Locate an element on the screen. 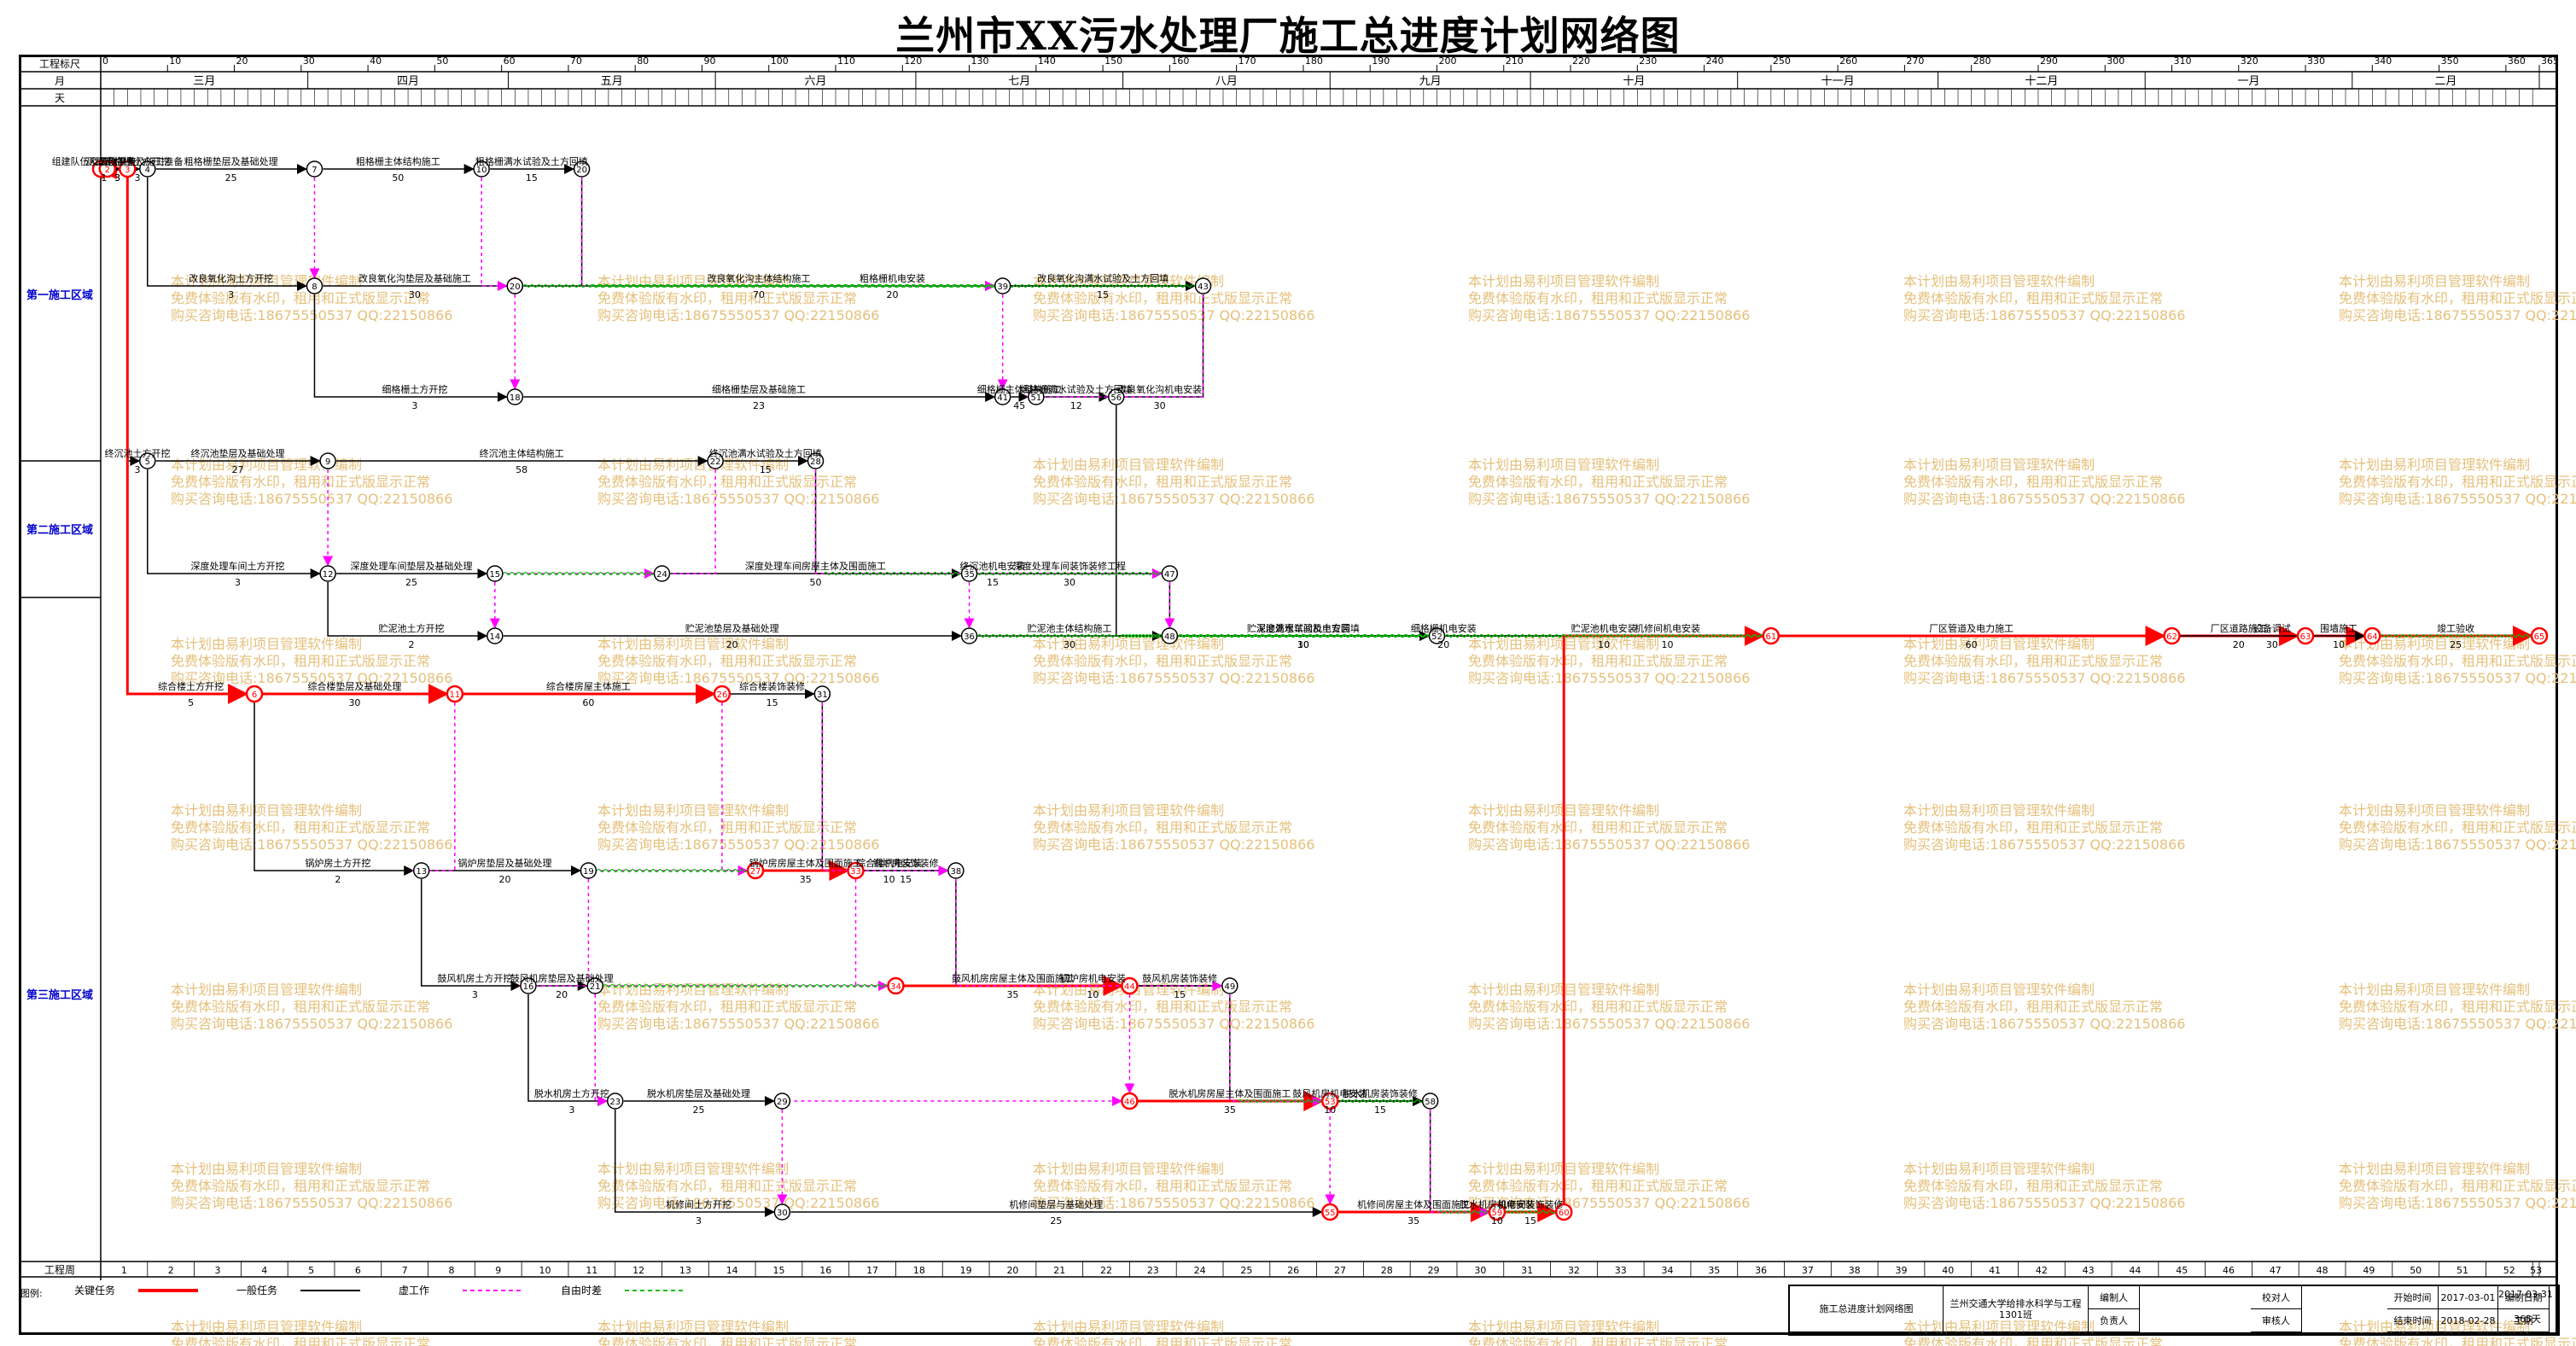 This screenshot has height=1346, width=2576. week-label: 19 is located at coordinates (966, 1271).